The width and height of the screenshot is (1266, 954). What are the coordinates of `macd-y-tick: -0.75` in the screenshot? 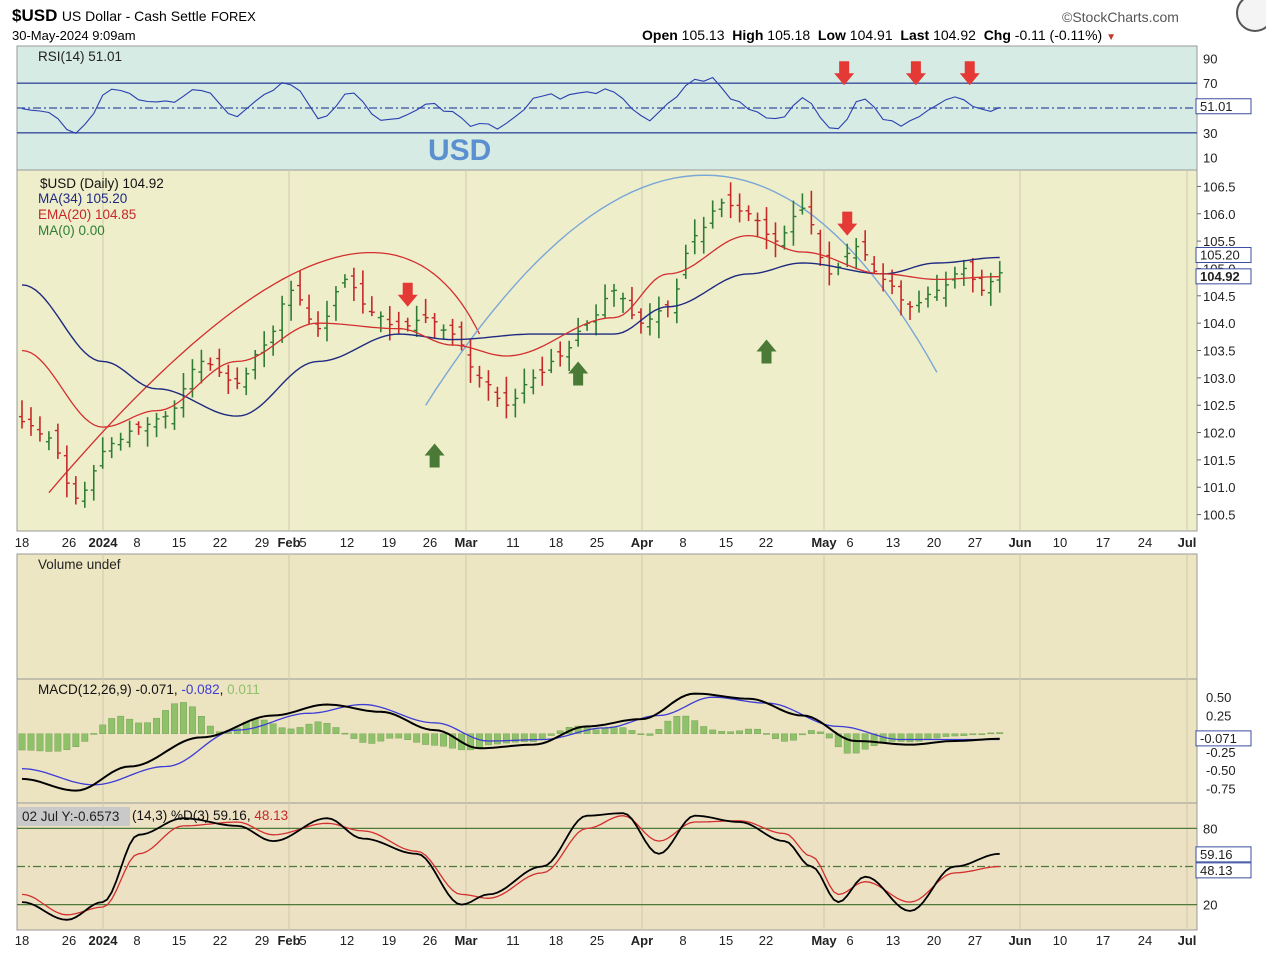 It's located at (1221, 788).